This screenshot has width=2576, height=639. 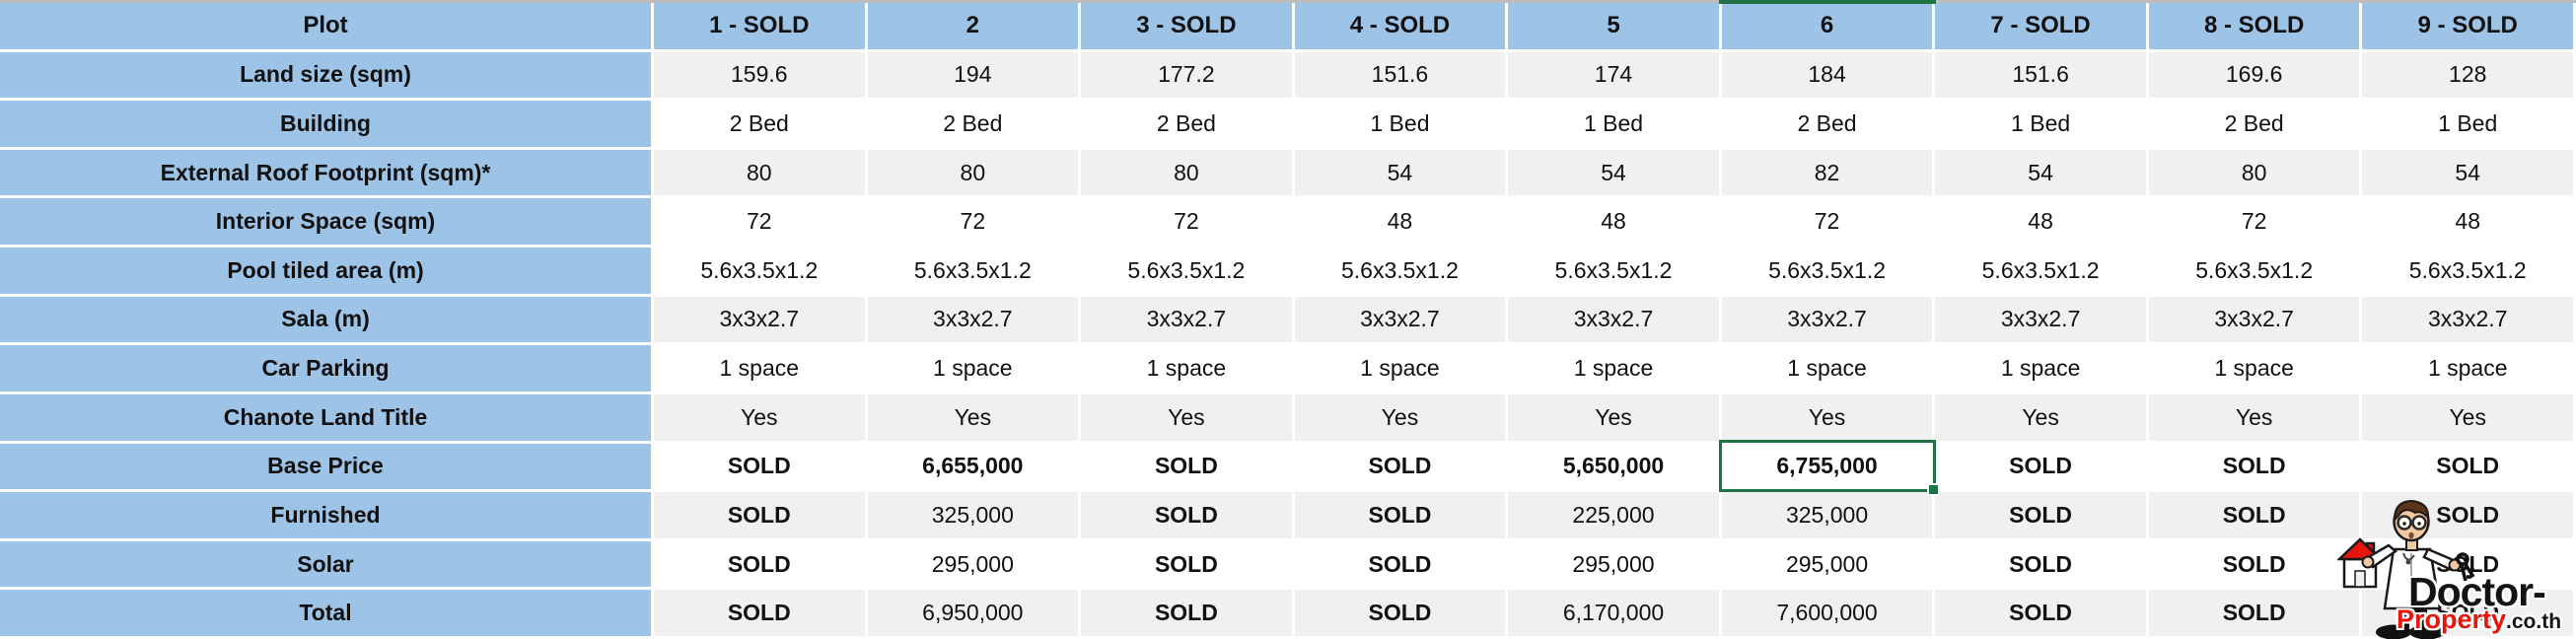 I want to click on row-label: Interior Space (sqm), so click(x=325, y=222).